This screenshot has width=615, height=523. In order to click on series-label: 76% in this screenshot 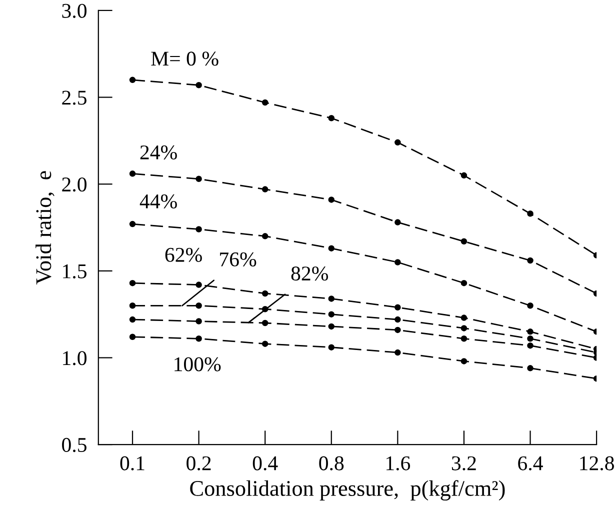, I will do `click(238, 259)`.